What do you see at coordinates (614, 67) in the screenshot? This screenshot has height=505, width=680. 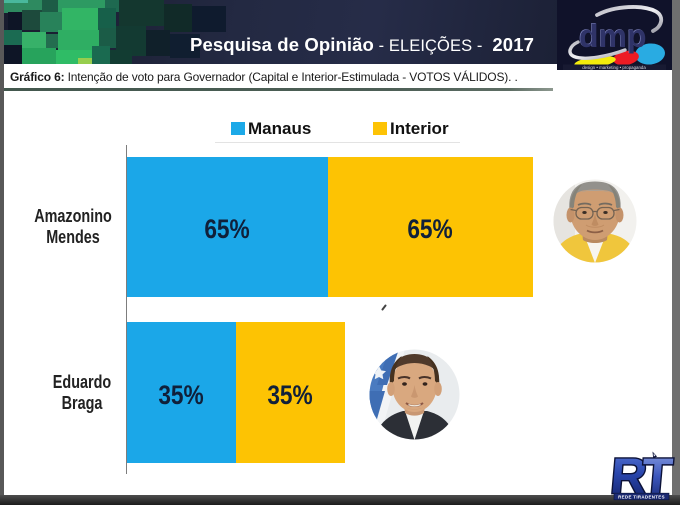 I see `svg-text:design • marketing • propagand: design • marketing • propaganda` at bounding box center [614, 67].